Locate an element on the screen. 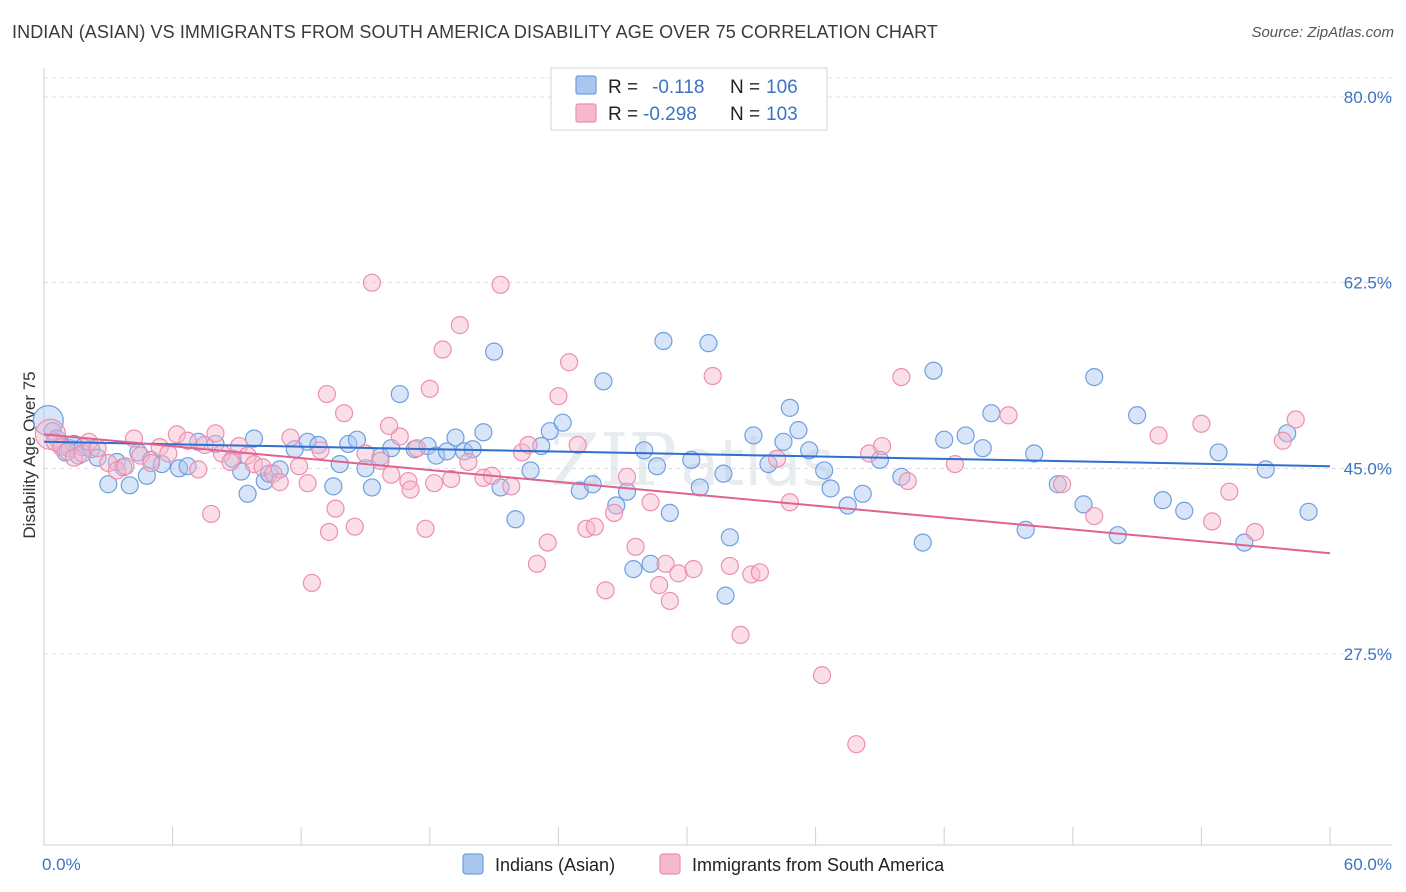 The image size is (1406, 892). legend-swatch-blue is located at coordinates (586, 85).